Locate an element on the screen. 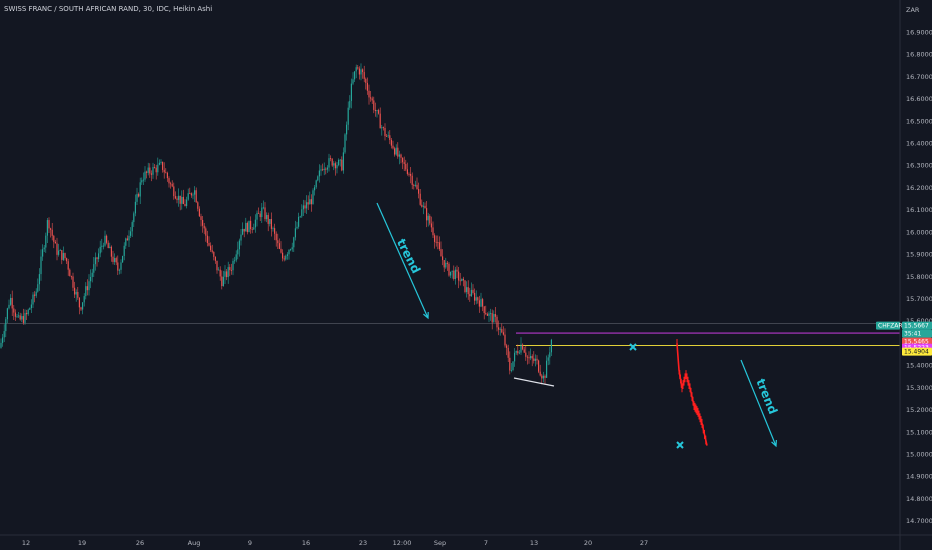 The image size is (932, 550). price-levels is located at coordinates (450, 334).